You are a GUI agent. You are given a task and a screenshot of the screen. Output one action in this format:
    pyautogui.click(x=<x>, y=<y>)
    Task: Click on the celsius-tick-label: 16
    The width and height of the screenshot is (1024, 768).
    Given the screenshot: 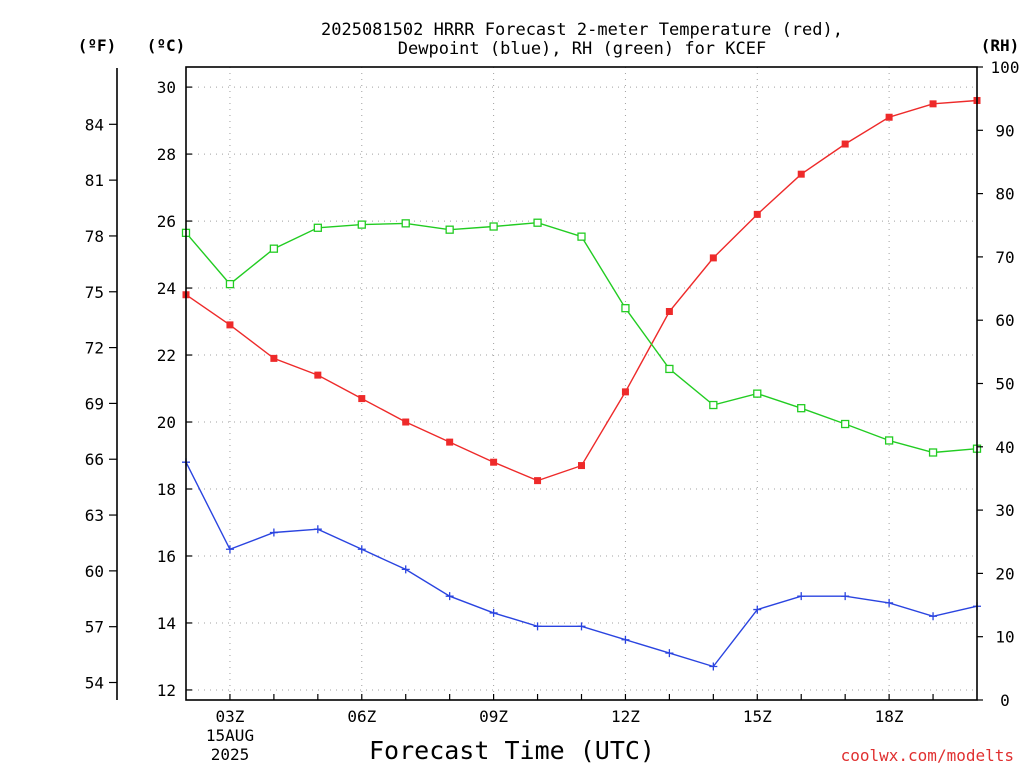 What is the action you would take?
    pyautogui.click(x=166, y=556)
    